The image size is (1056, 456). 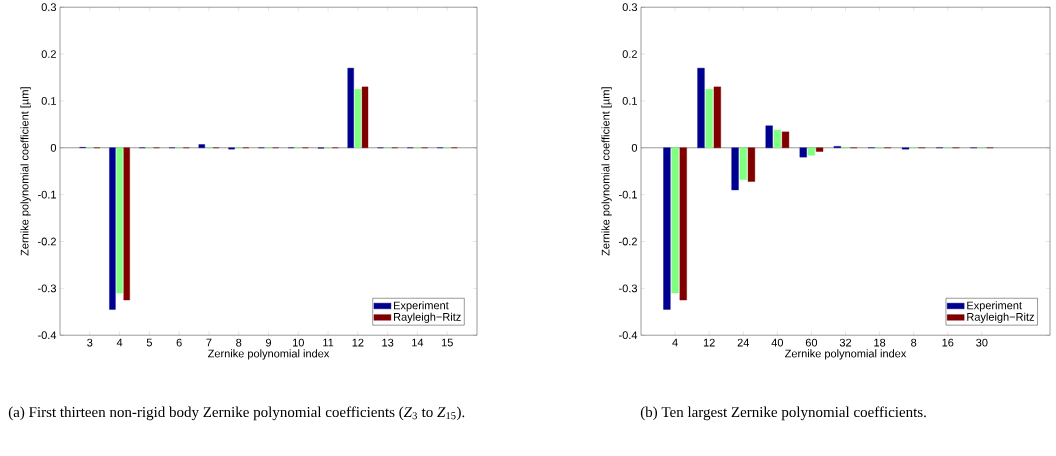 What do you see at coordinates (388, 342) in the screenshot?
I see `x-tick-label: 13` at bounding box center [388, 342].